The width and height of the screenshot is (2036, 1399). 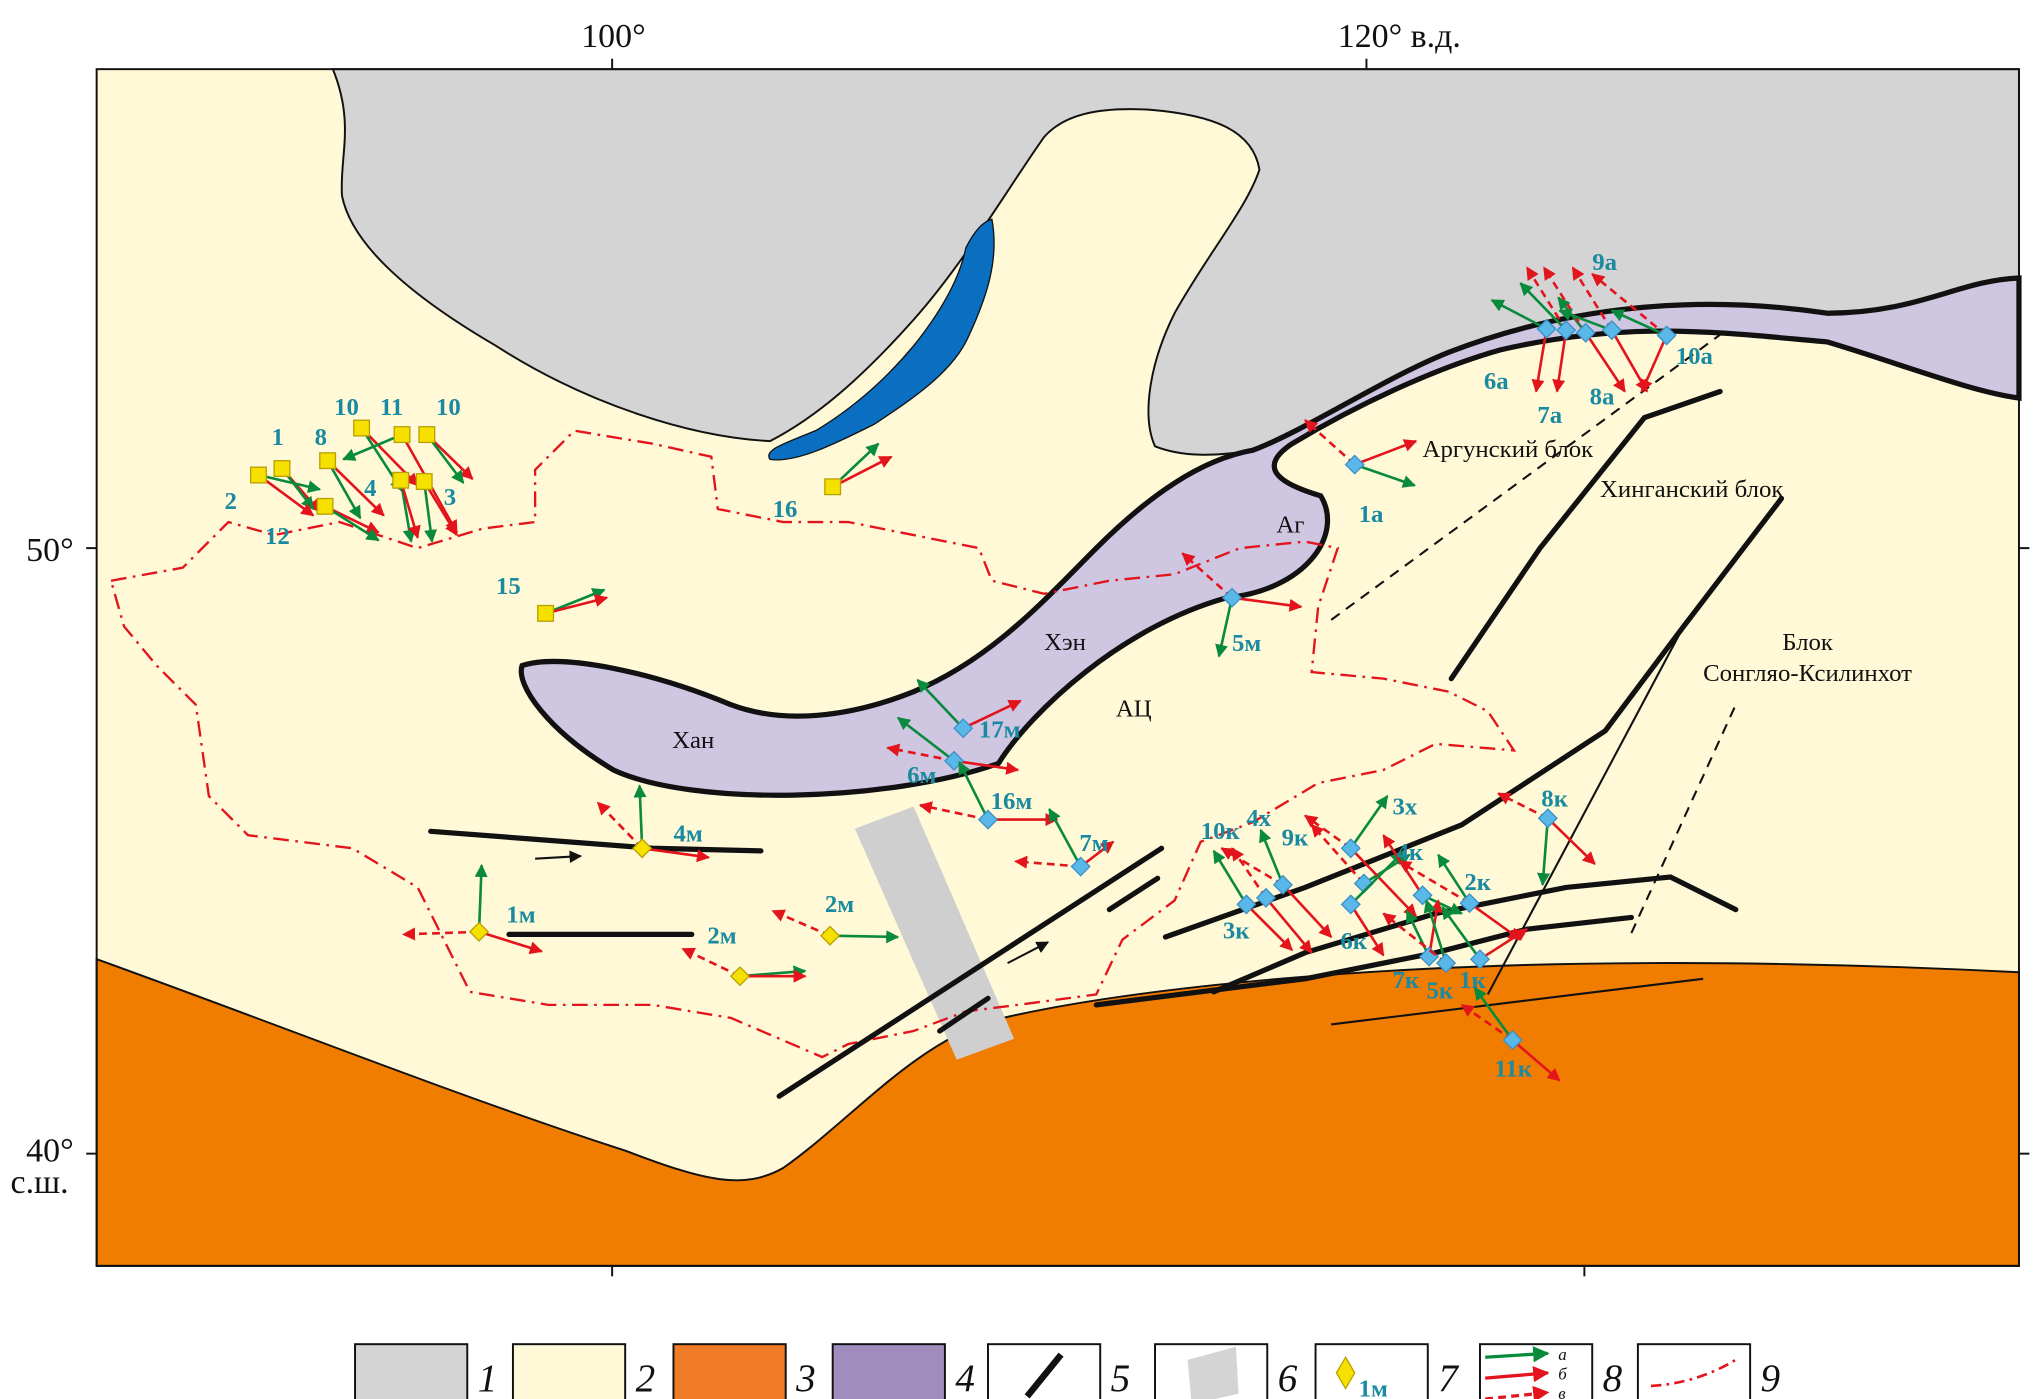 I want to click on site-36: 2к, so click(x=1459, y=897).